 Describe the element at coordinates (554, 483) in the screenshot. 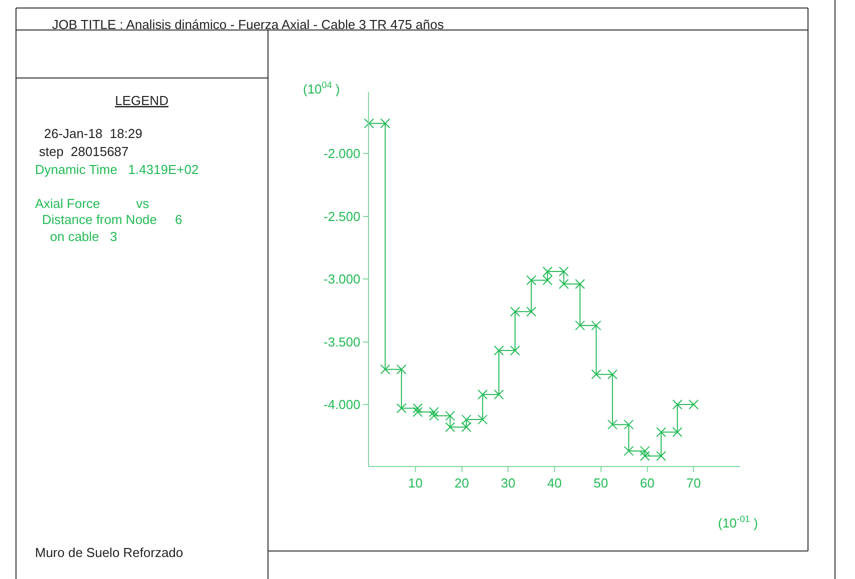

I see `x-tick-label: 40` at that location.